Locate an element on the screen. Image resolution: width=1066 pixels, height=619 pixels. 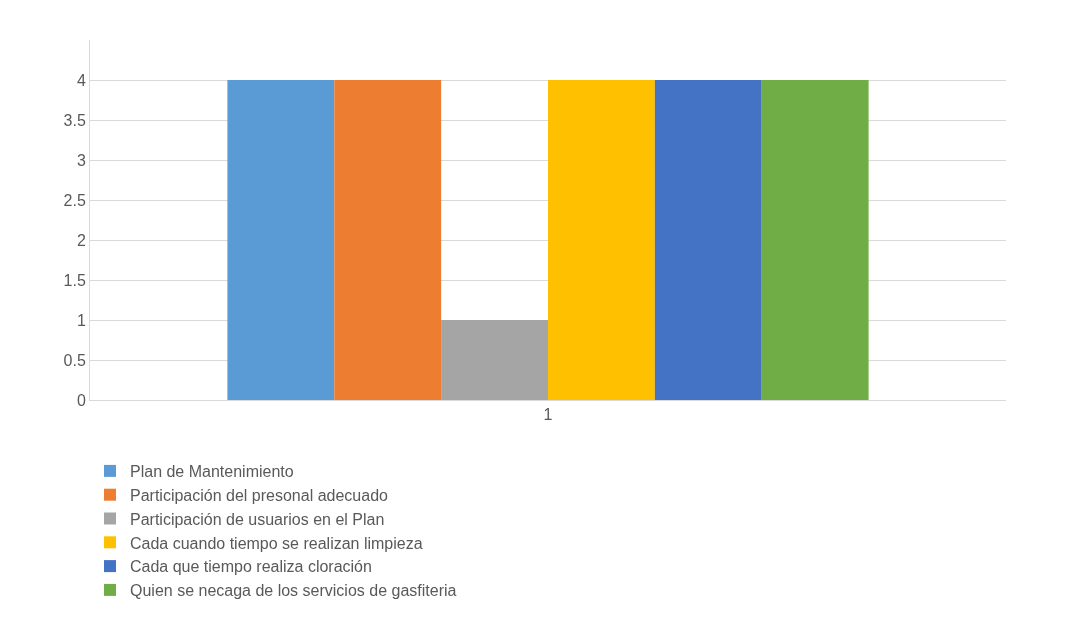
legend-label: Cada cuando tiempo se realizan limpieza is located at coordinates (276, 543).